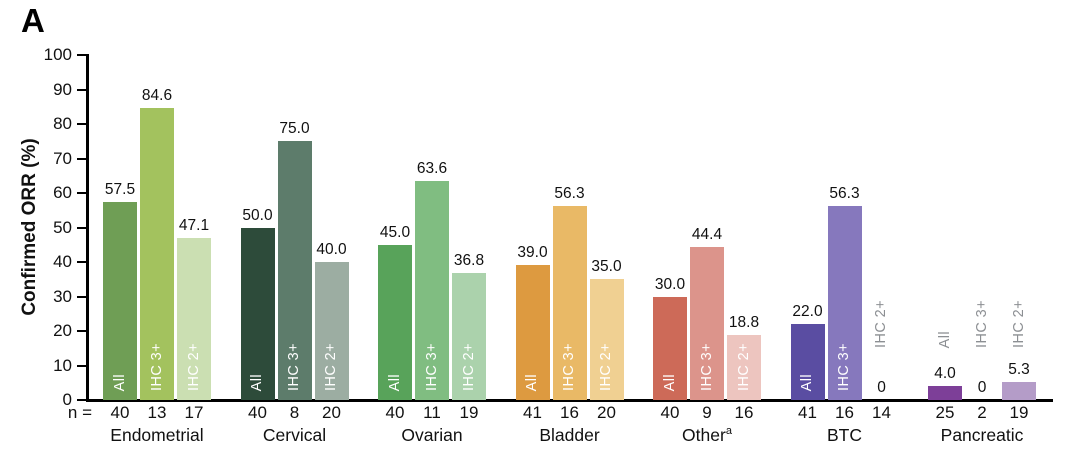 The height and width of the screenshot is (455, 1080). I want to click on group-label: Bladder, so click(570, 435).